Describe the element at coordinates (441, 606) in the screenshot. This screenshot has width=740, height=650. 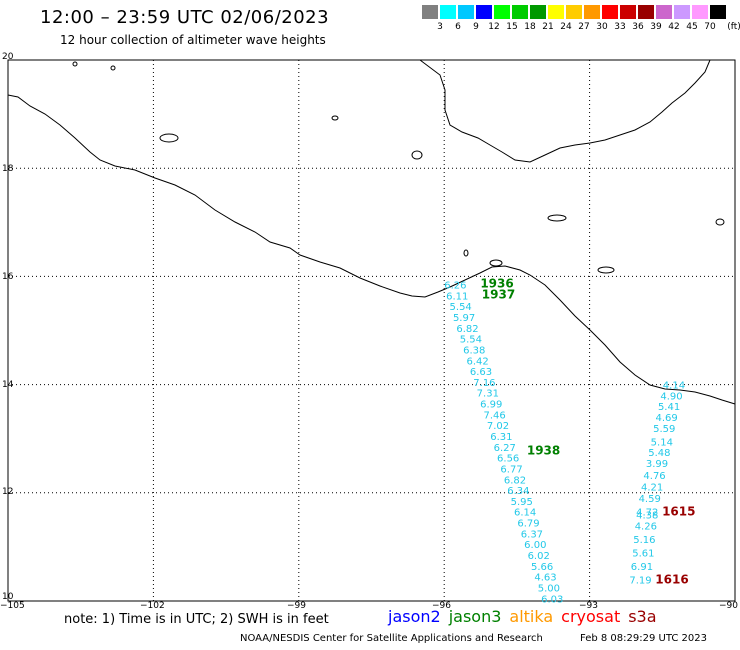
I see `x-tick-label: −96` at that location.